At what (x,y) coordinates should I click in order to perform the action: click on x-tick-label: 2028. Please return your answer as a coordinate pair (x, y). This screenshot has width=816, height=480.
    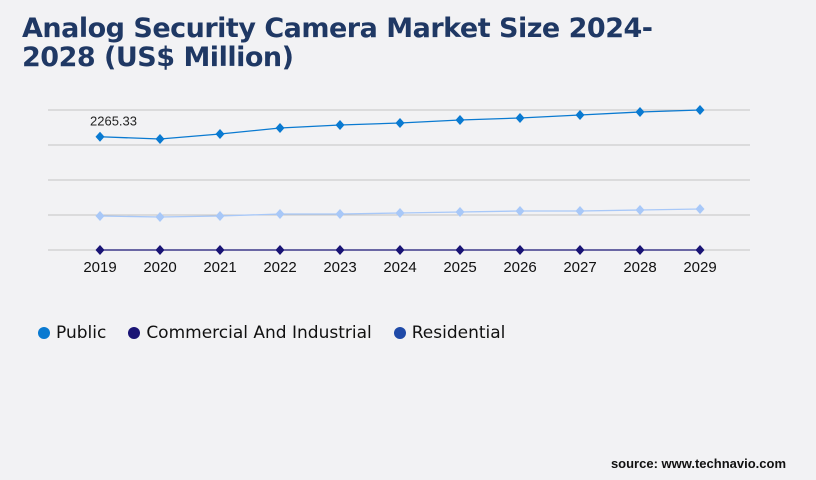
    Looking at the image, I should click on (639, 267).